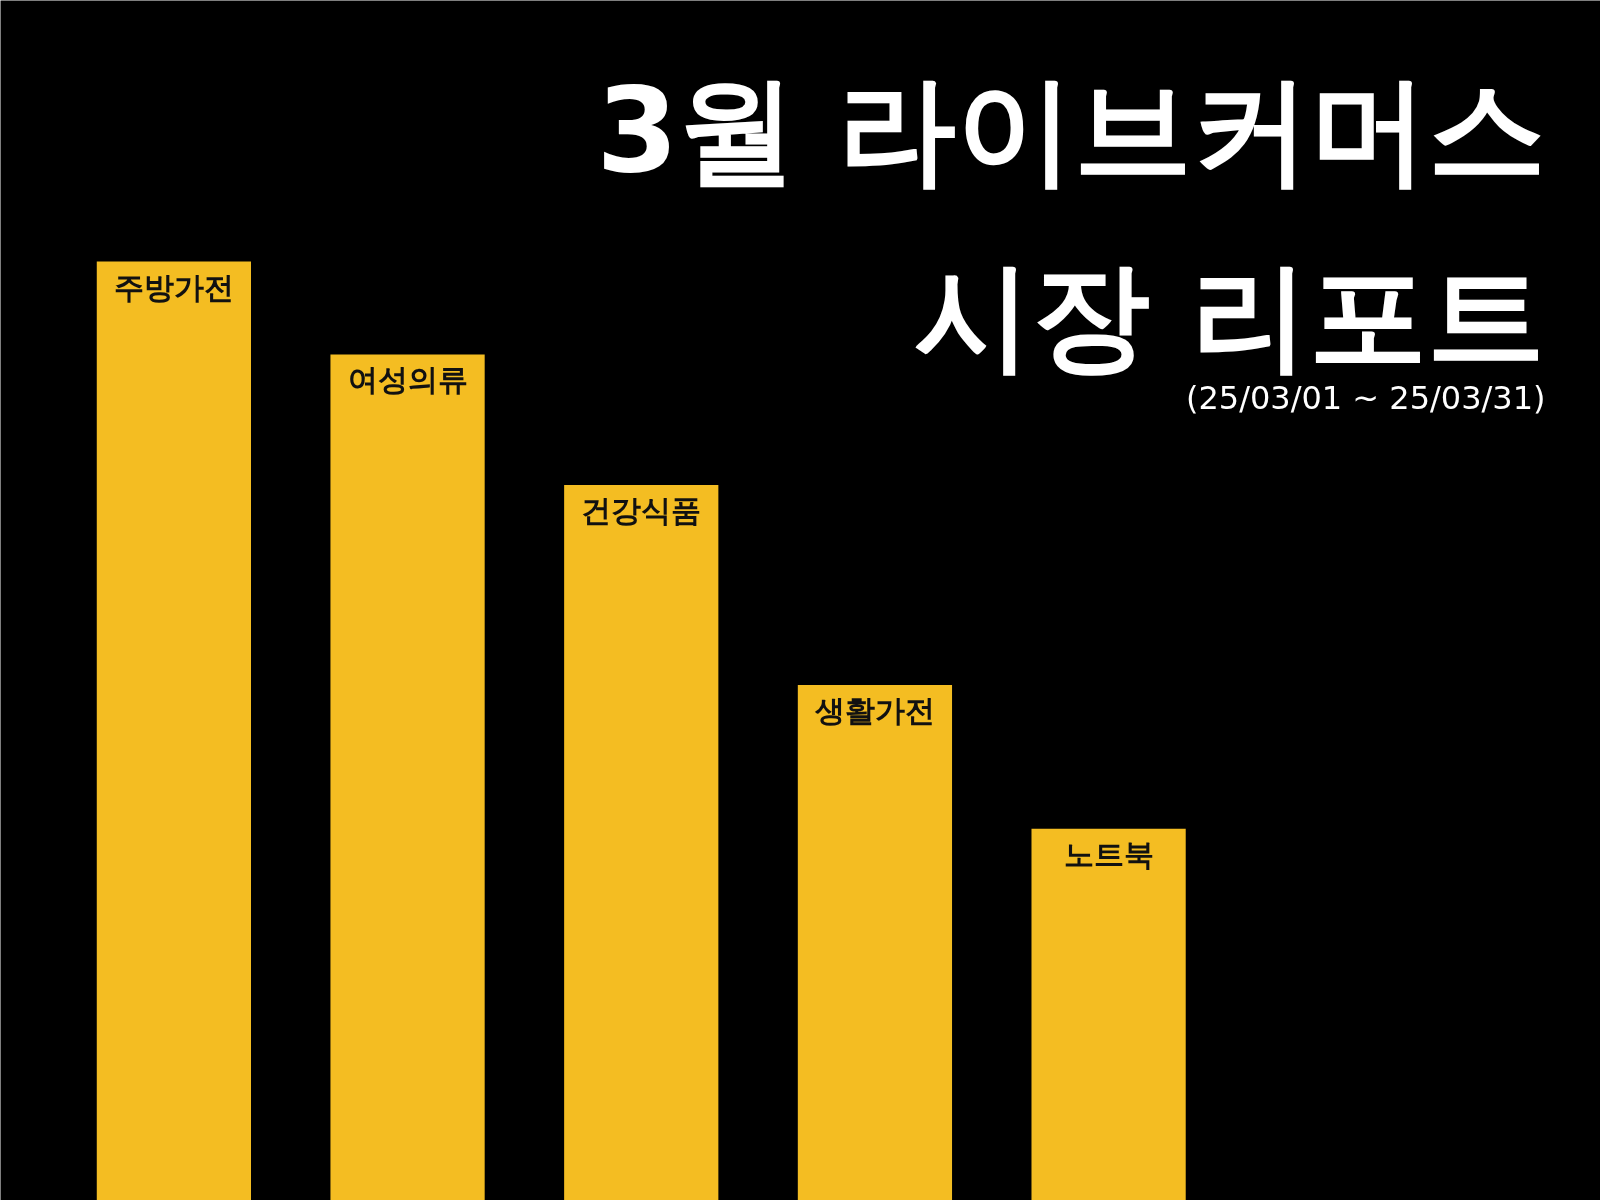 The image size is (1600, 1200). Describe the element at coordinates (407, 380) in the screenshot. I see `x-tick-label: 여성의류` at that location.